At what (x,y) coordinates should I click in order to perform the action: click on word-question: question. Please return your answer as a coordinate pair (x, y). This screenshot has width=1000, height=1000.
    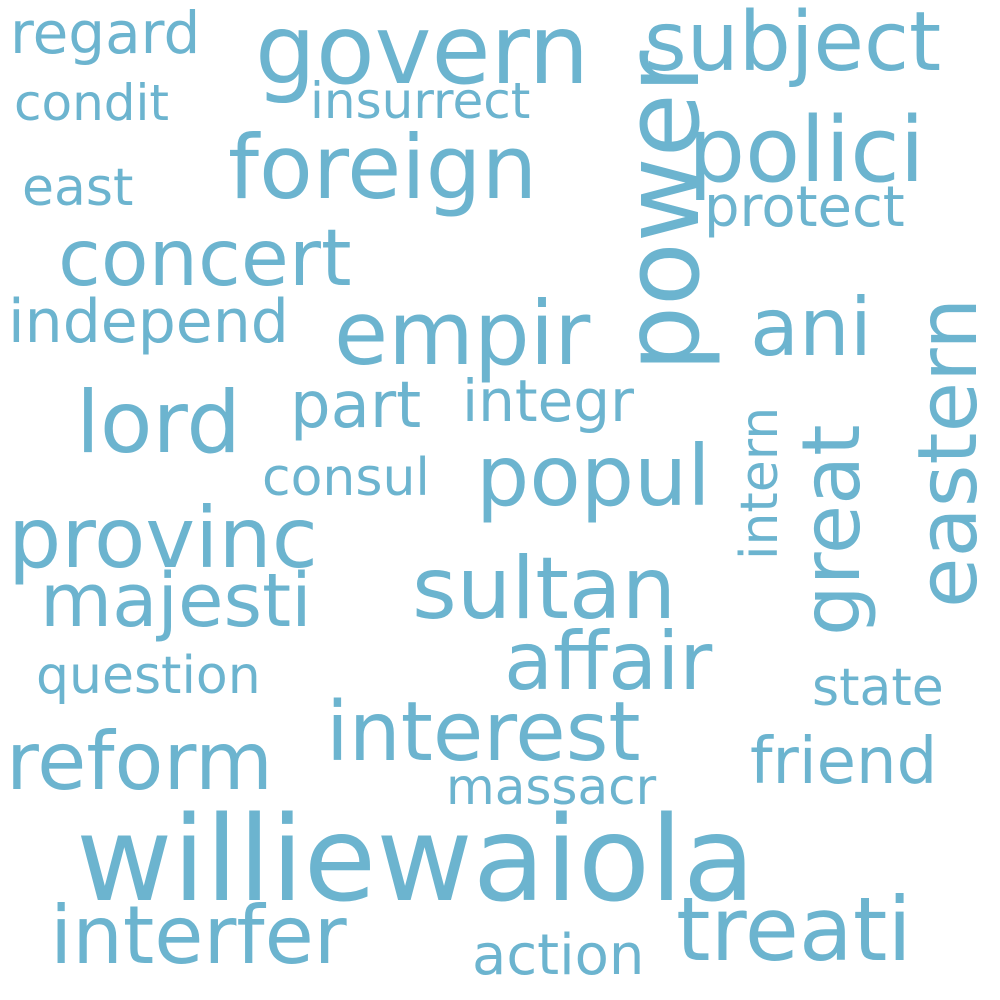
    Looking at the image, I should click on (148, 676).